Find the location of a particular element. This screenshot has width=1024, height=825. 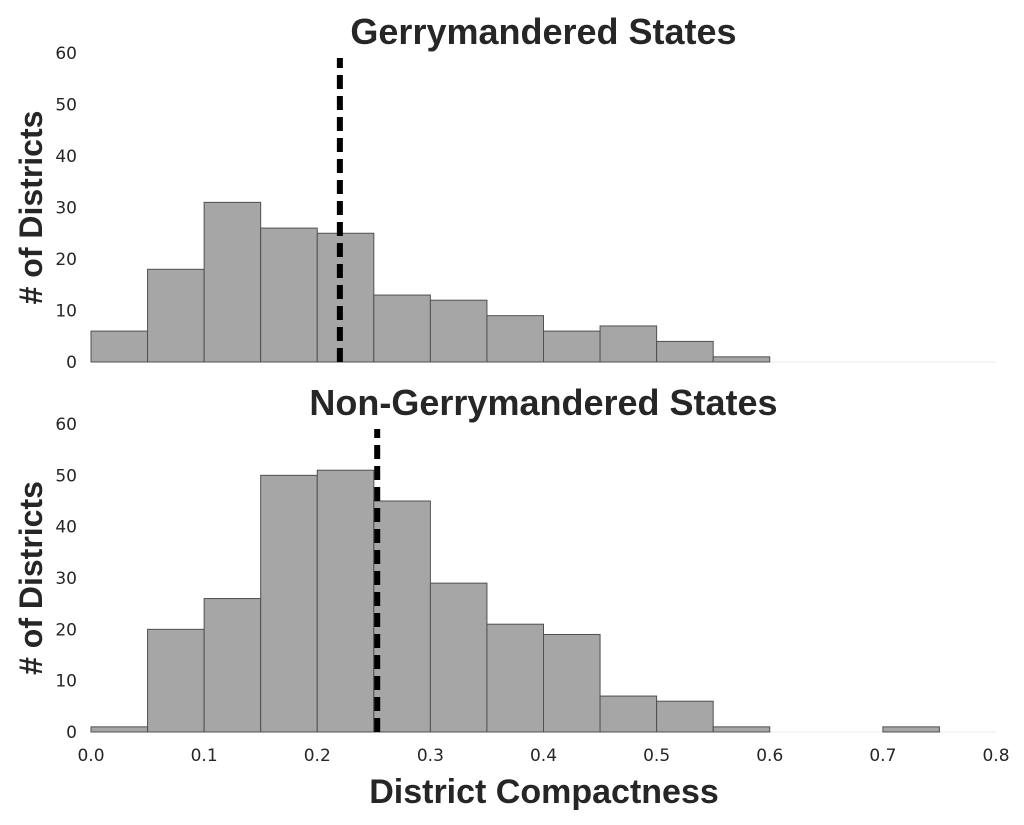

x-tick-label: 0.4 is located at coordinates (543, 756).